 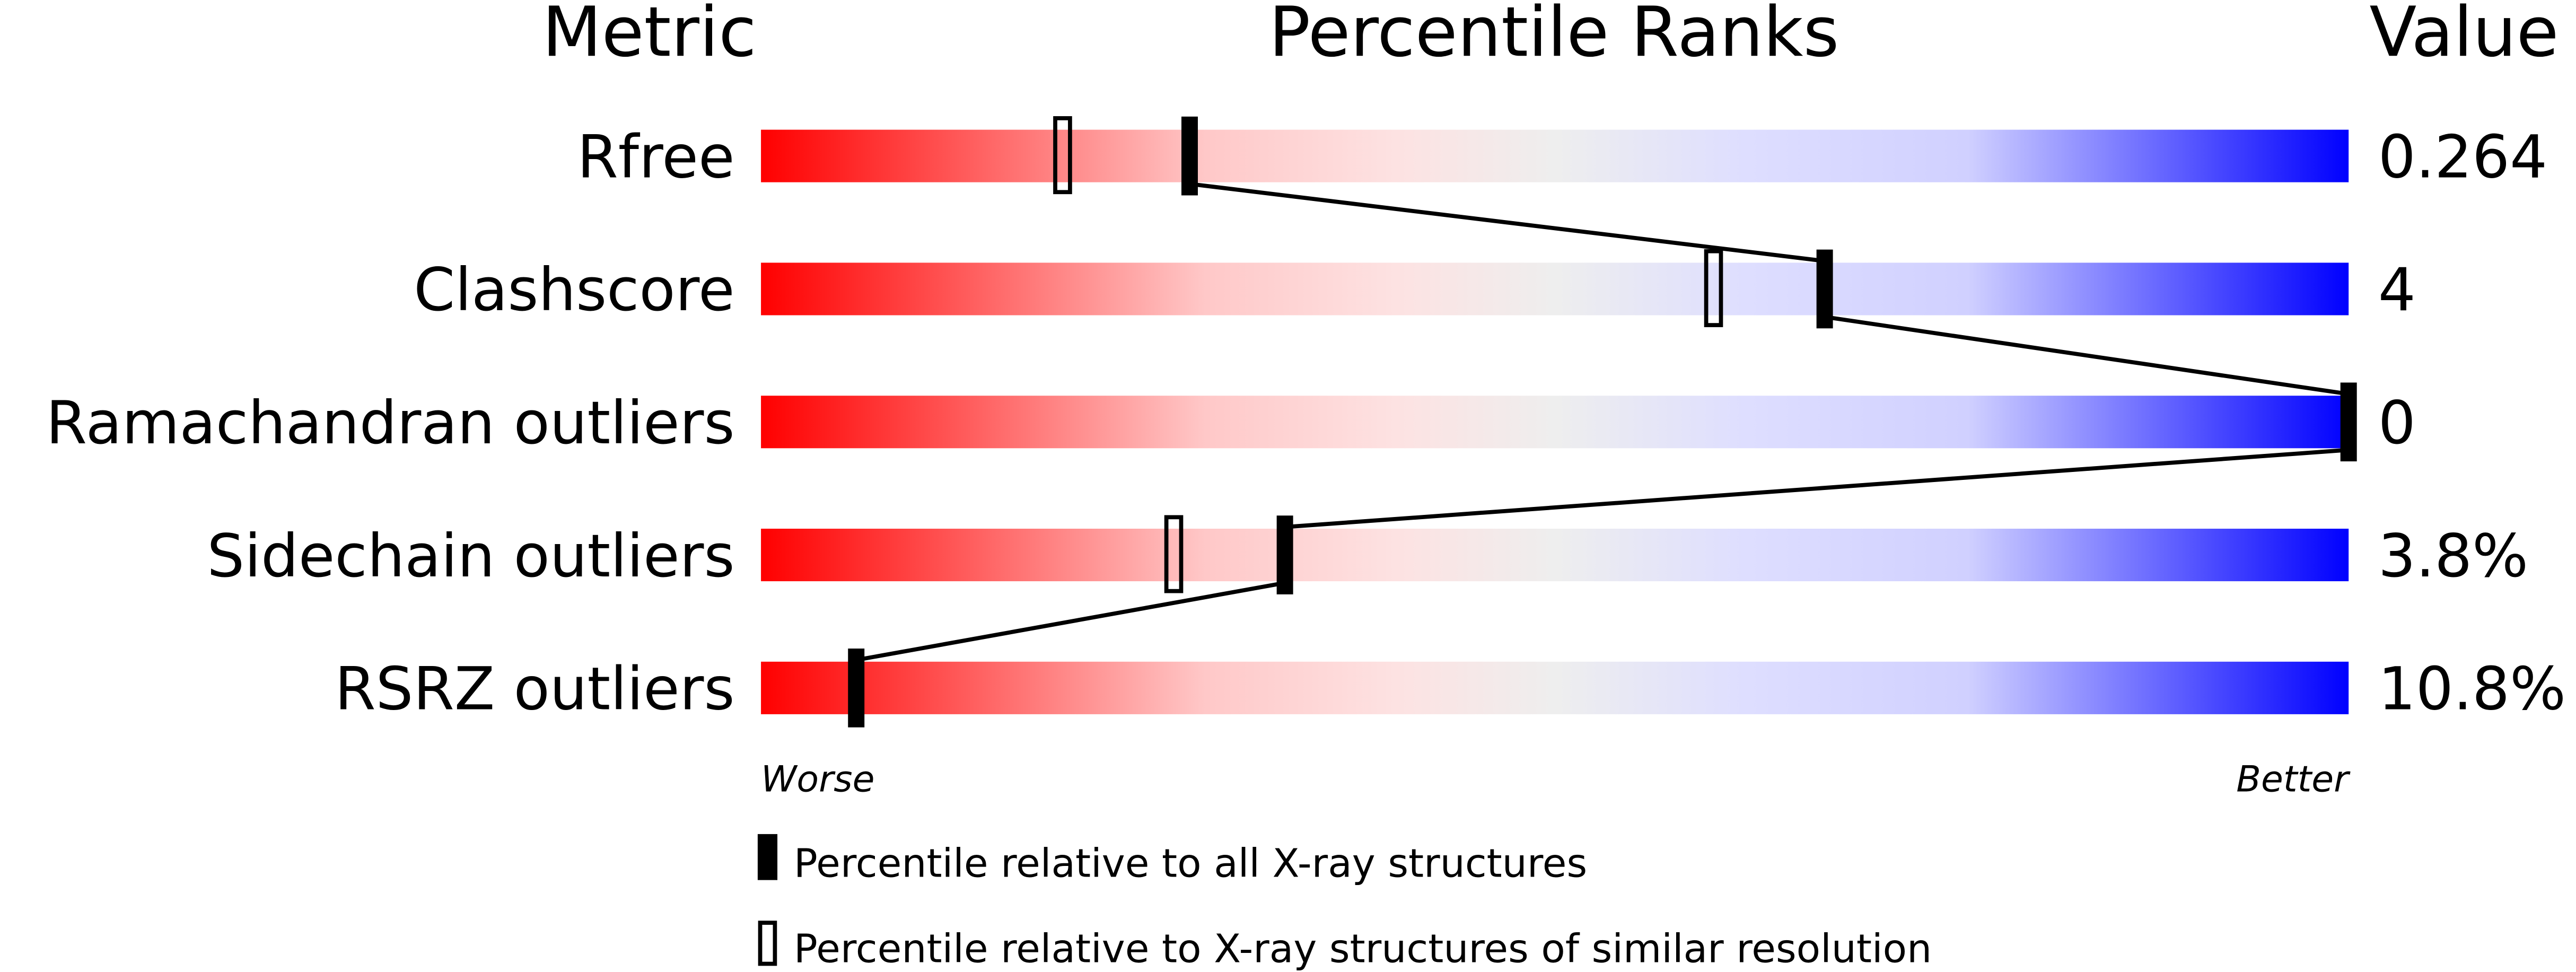 I want to click on metric-label: RSRZ outliers, so click(x=534, y=689).